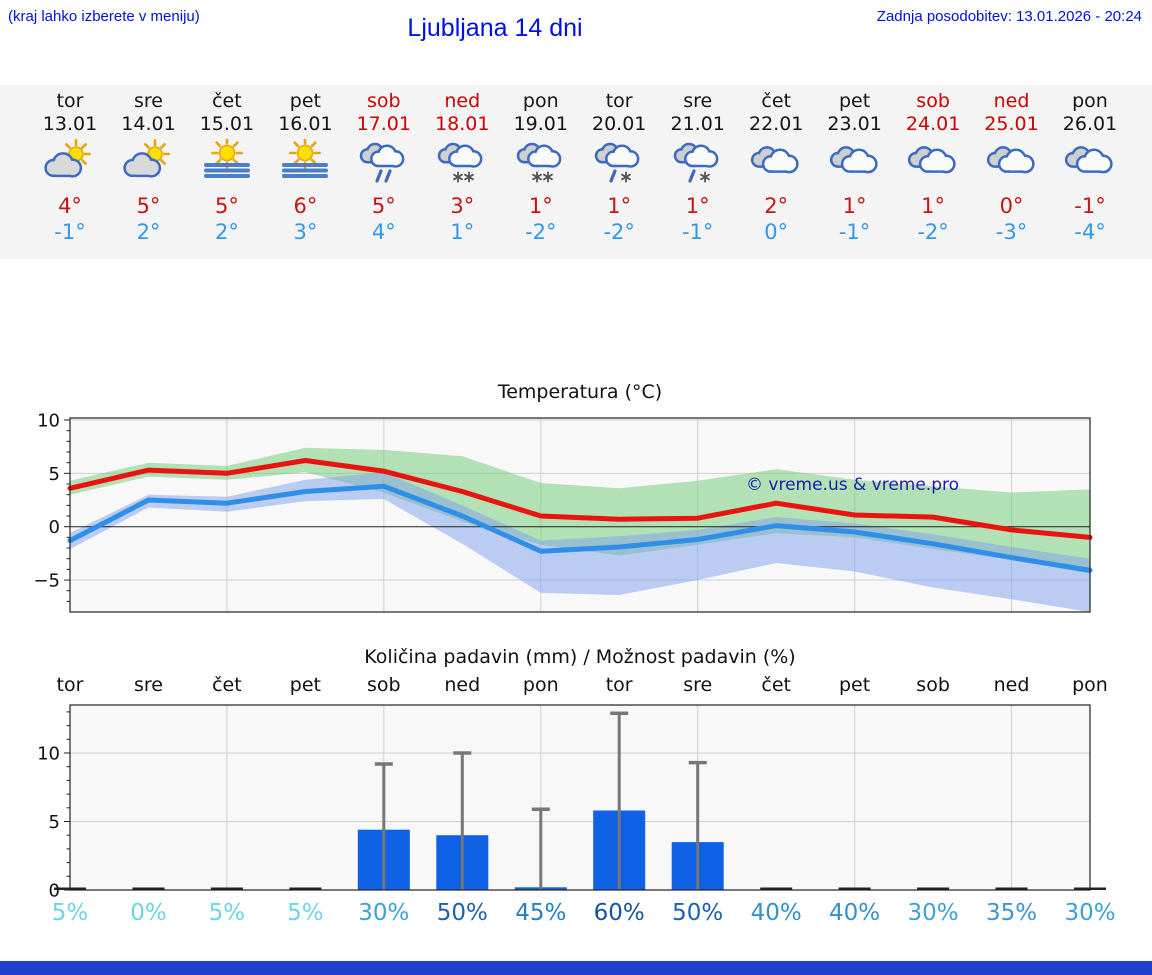 The width and height of the screenshot is (1152, 975). Describe the element at coordinates (495, 28) in the screenshot. I see `page-title: Ljubljana 14 dni` at that location.